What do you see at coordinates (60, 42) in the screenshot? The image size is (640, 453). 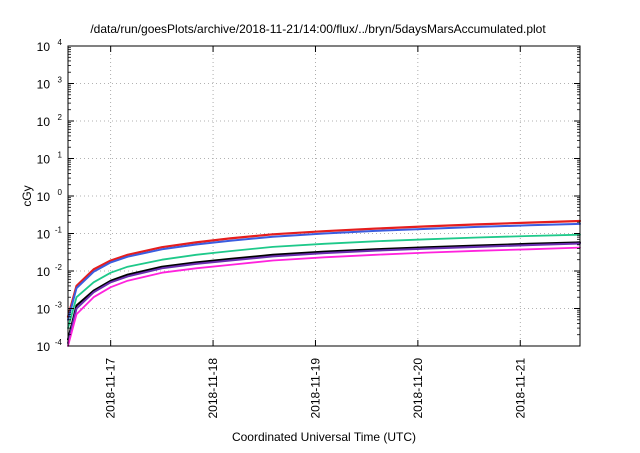 I see `y-tick-exponent: 4` at bounding box center [60, 42].